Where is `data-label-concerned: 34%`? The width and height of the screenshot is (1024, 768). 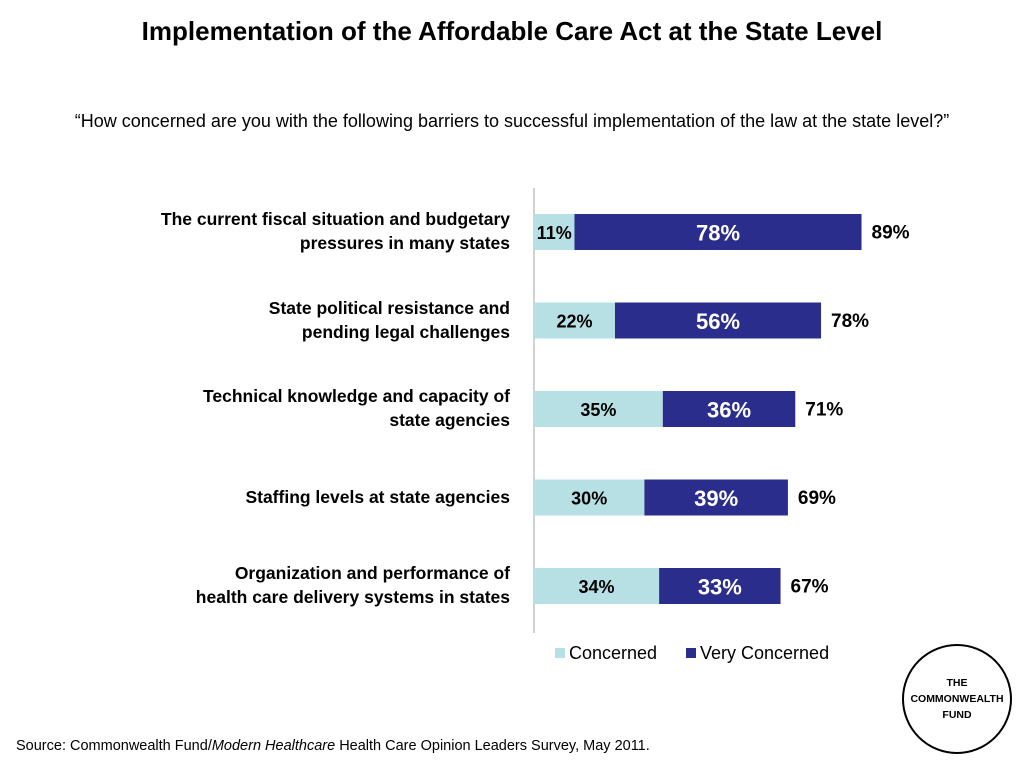
data-label-concerned: 34% is located at coordinates (597, 587).